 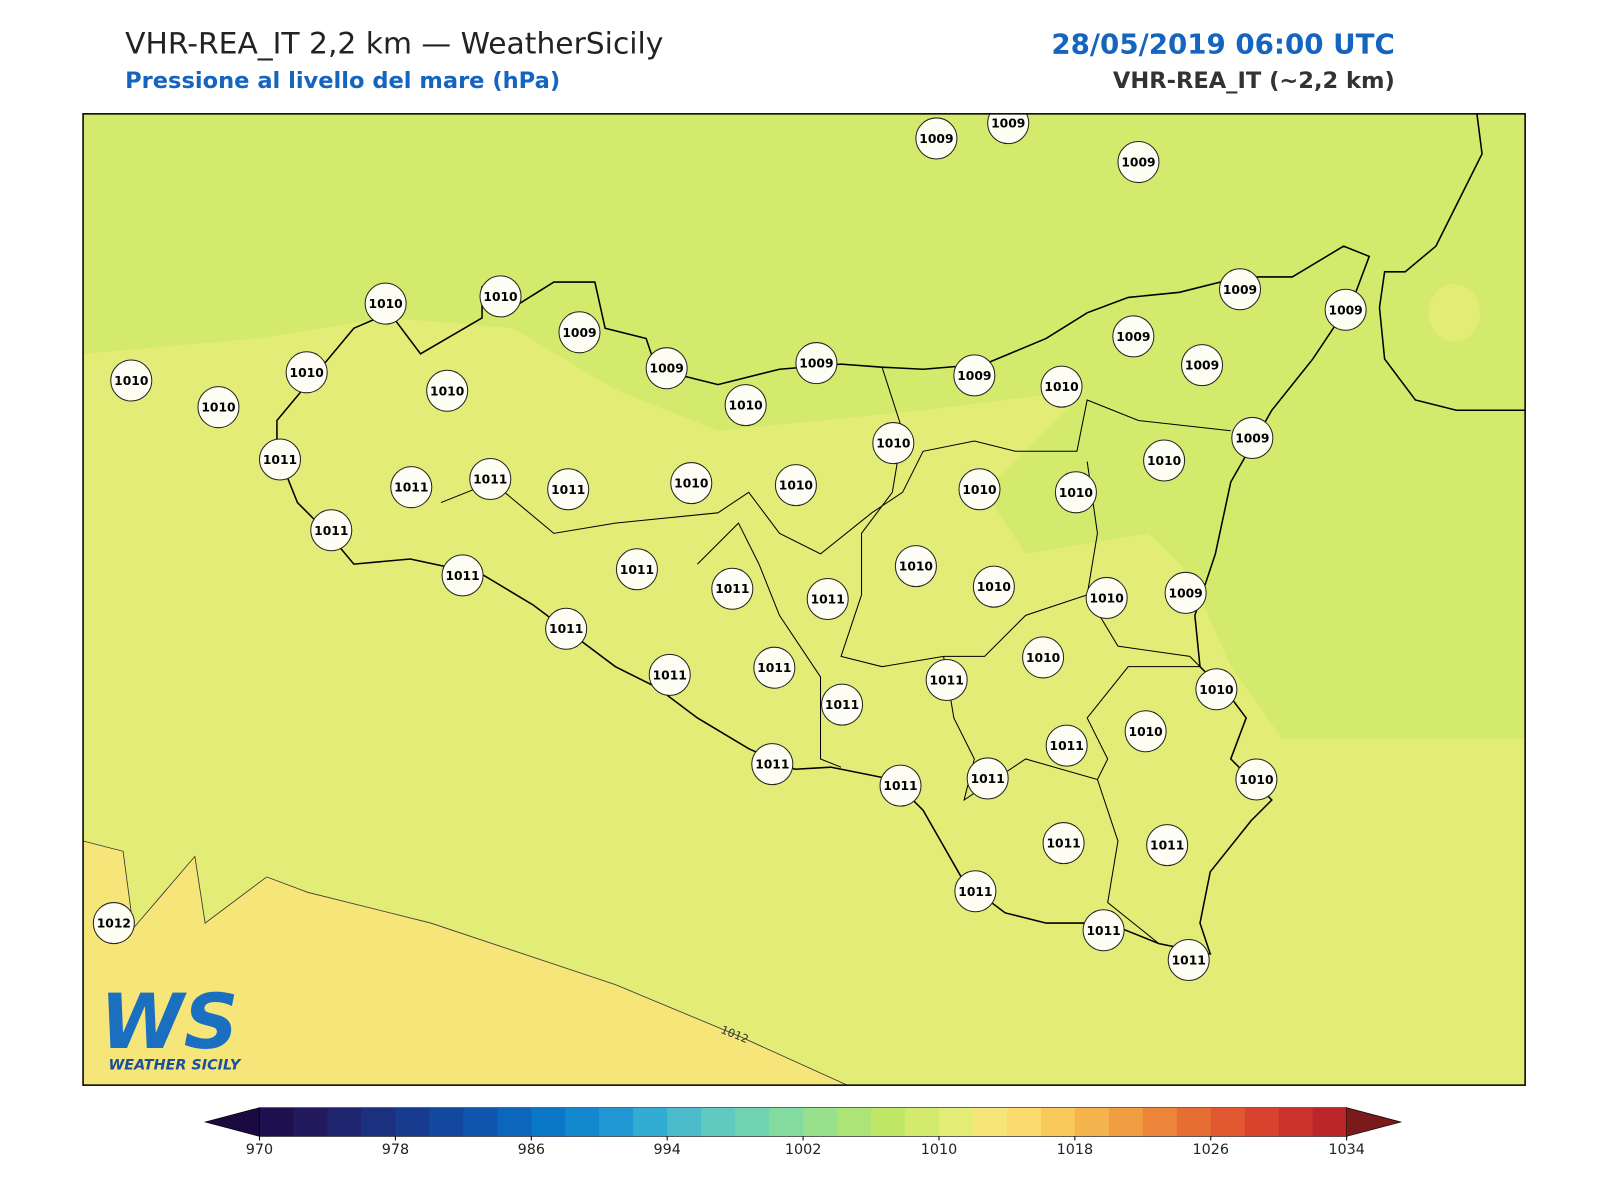 I want to click on colorbar-tick-label: 1026, so click(x=1211, y=1150).